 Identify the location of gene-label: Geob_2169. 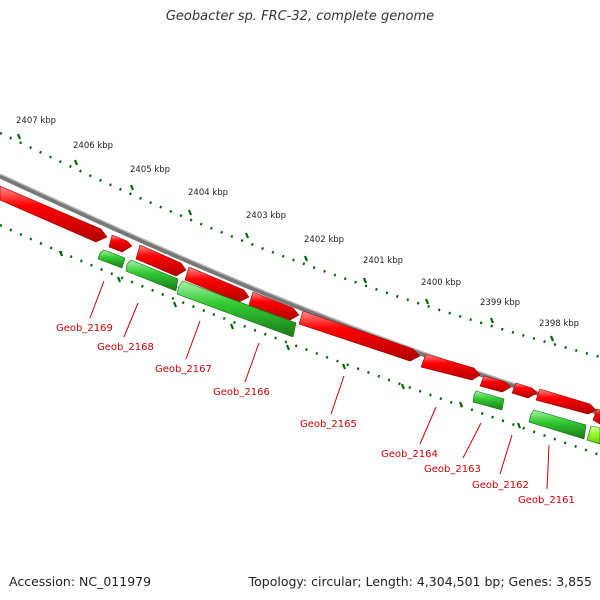
(84, 328).